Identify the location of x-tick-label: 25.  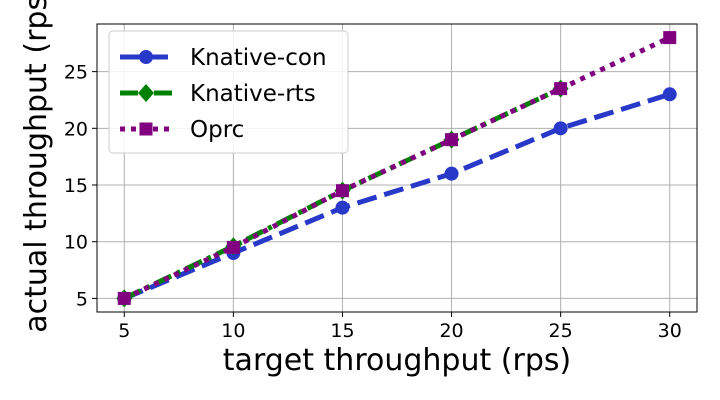
(561, 331).